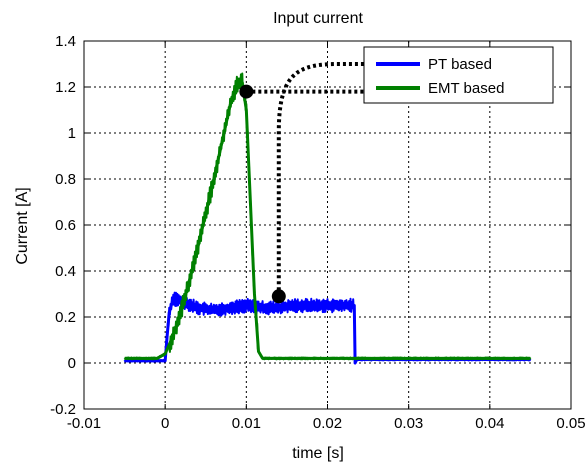  I want to click on legend-label: EMT based, so click(466, 88).